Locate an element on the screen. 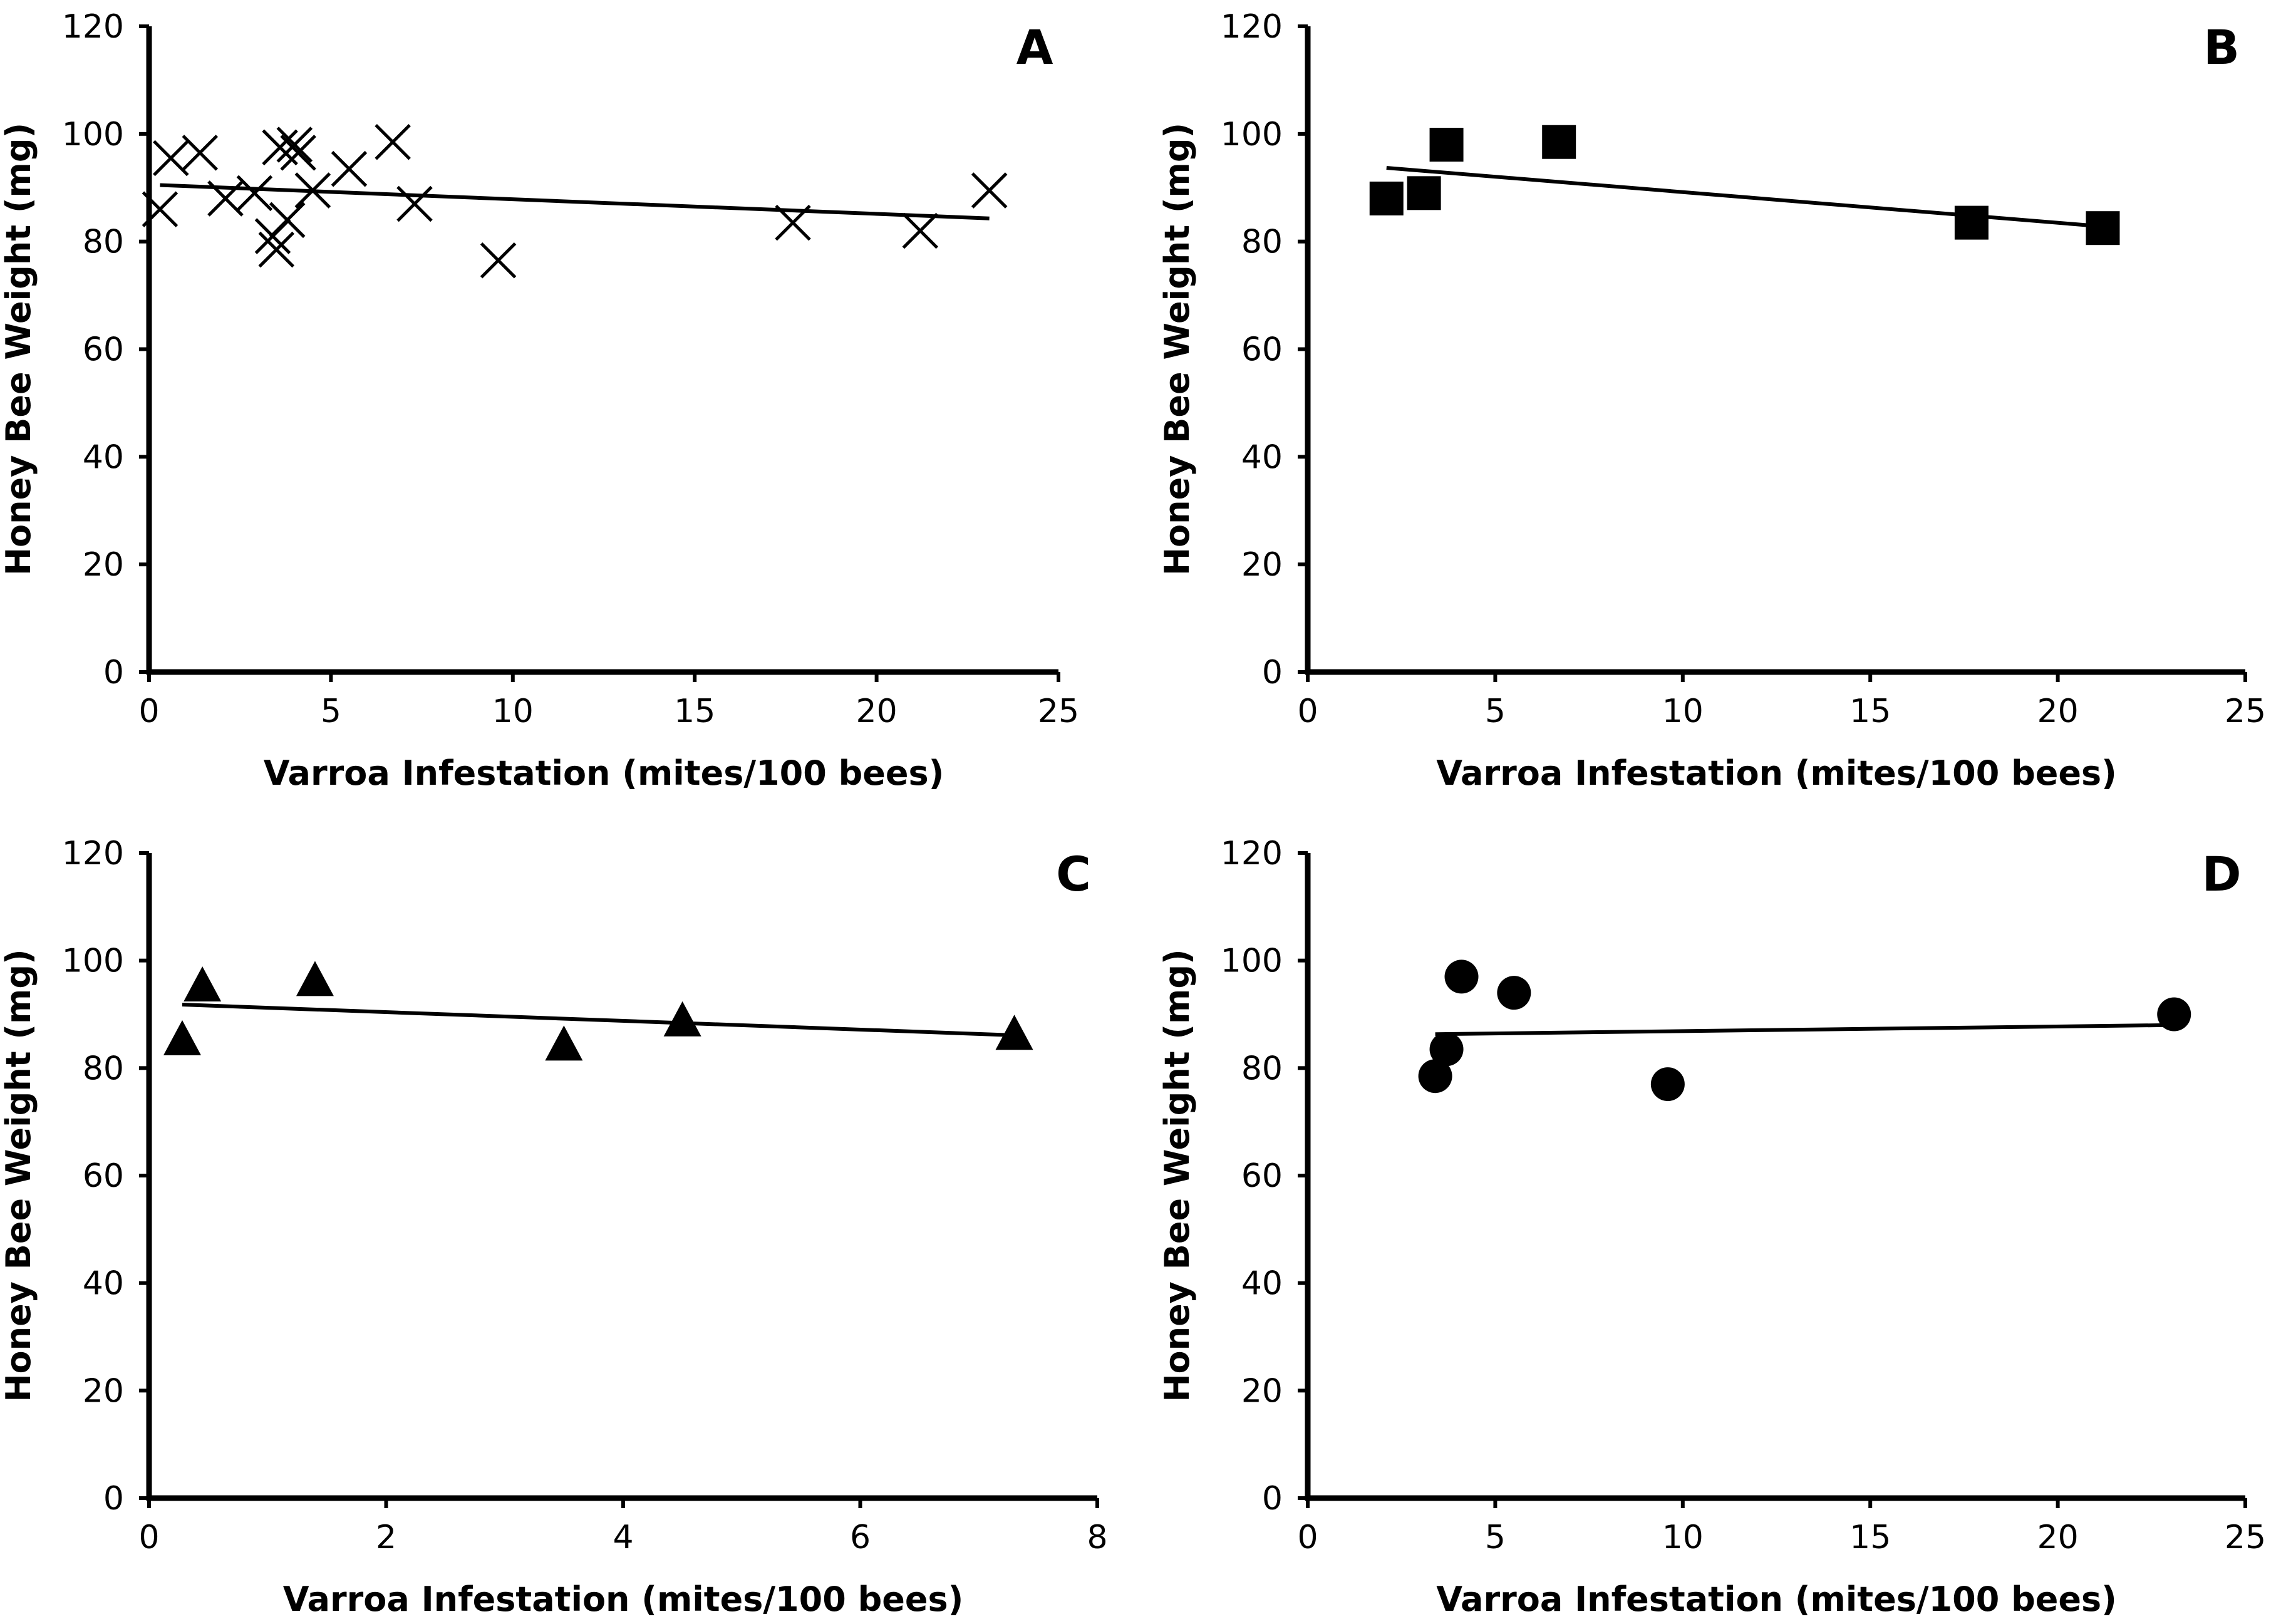 Image resolution: width=2271 pixels, height=1624 pixels. panel-letter: D is located at coordinates (2221, 874).